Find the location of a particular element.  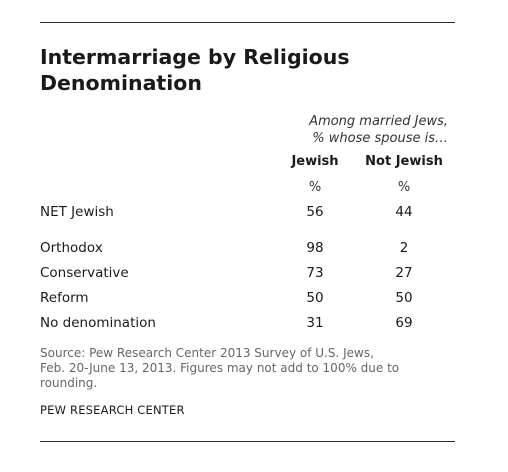

row-label: Conservative is located at coordinates (84, 273).